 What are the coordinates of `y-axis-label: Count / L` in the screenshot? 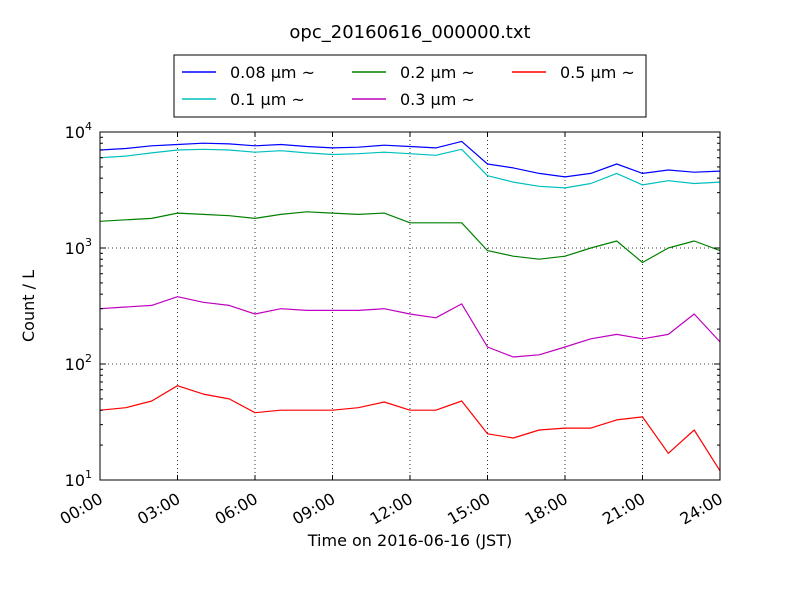 It's located at (28, 306).